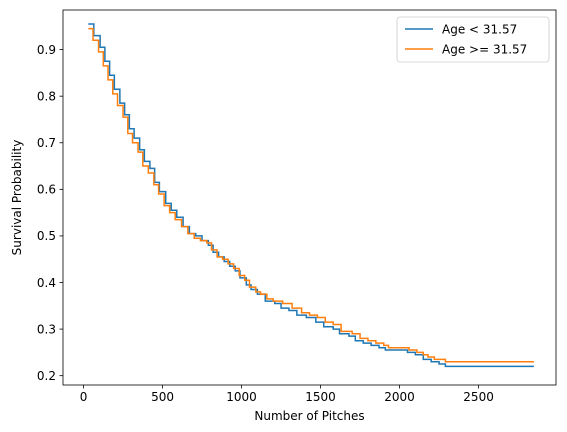  I want to click on x-axis-label: Number of Pitches, so click(309, 416).